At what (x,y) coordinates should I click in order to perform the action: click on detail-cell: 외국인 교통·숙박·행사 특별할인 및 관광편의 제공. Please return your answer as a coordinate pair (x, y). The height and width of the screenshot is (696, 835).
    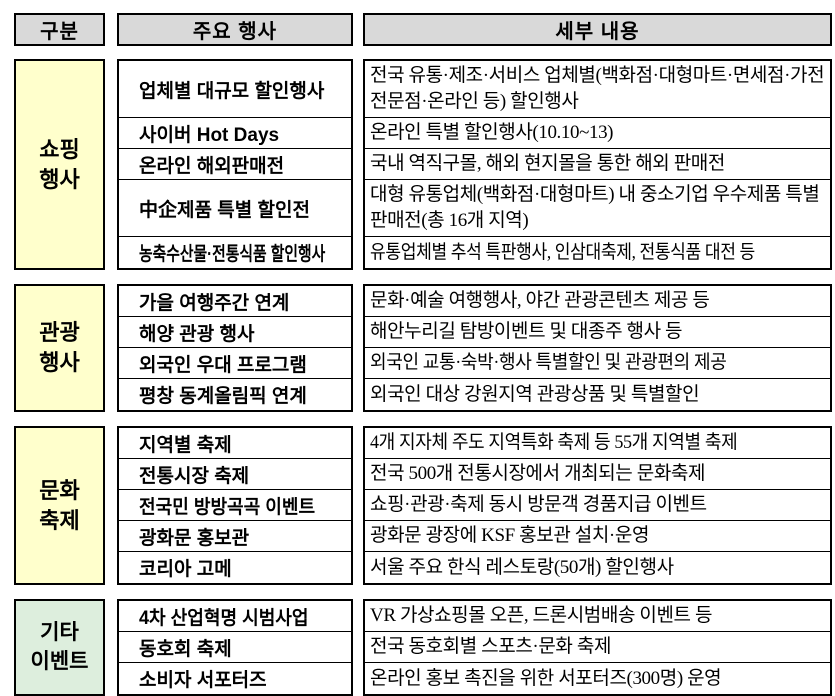
    Looking at the image, I should click on (597, 363).